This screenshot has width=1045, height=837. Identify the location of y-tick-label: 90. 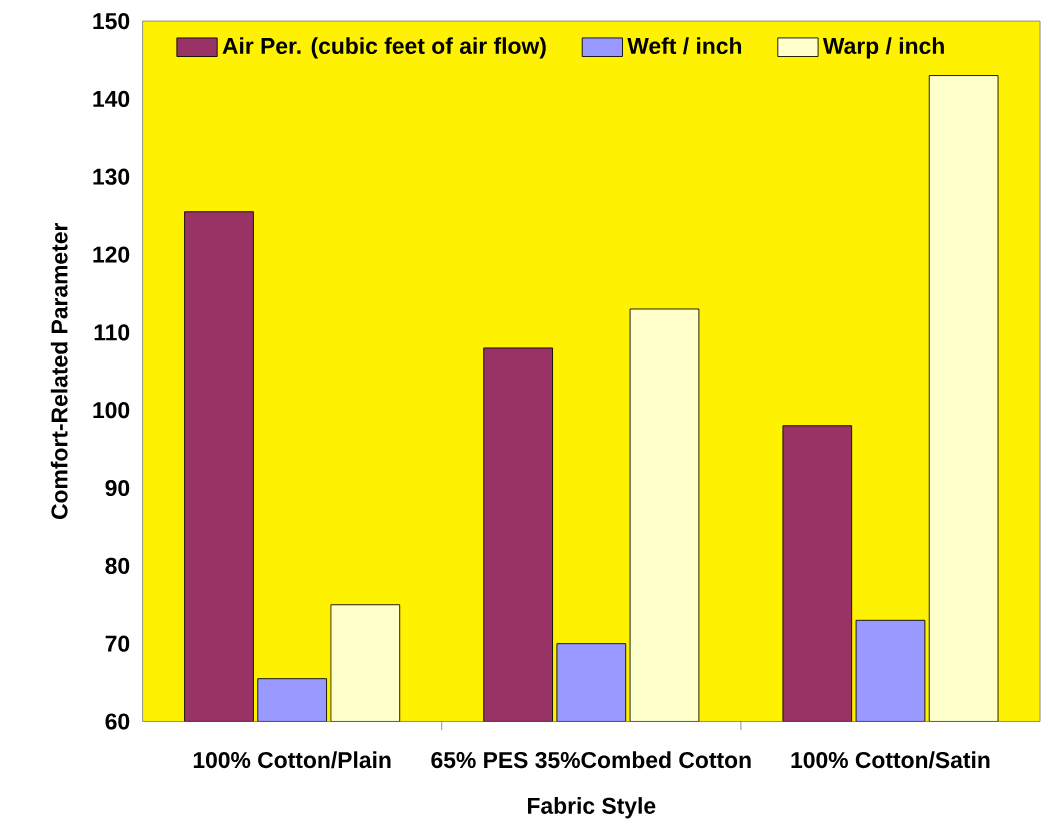
(117, 488).